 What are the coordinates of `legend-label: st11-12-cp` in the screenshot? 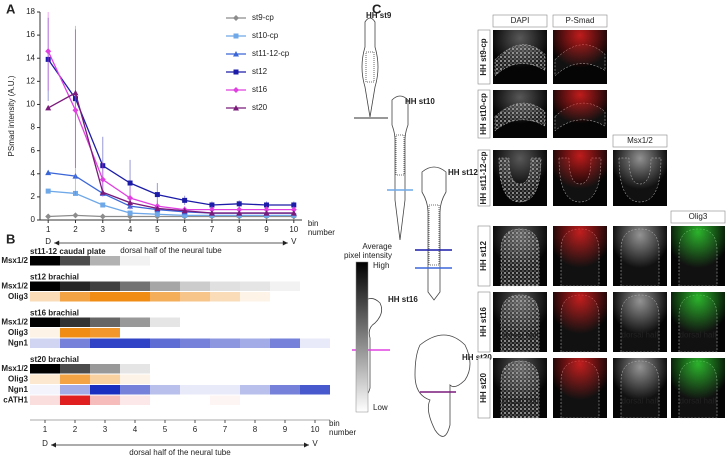 It's located at (271, 53).